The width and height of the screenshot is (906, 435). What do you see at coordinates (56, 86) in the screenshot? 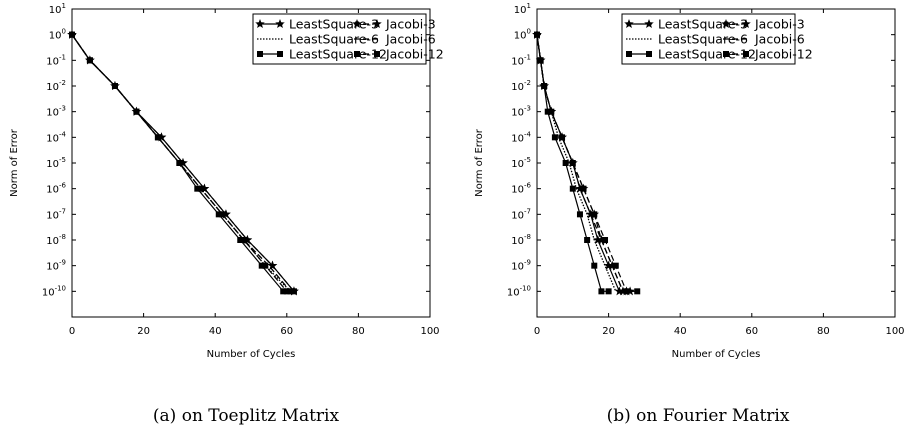
I see `y-tick-label: 10⁻²` at bounding box center [56, 86].